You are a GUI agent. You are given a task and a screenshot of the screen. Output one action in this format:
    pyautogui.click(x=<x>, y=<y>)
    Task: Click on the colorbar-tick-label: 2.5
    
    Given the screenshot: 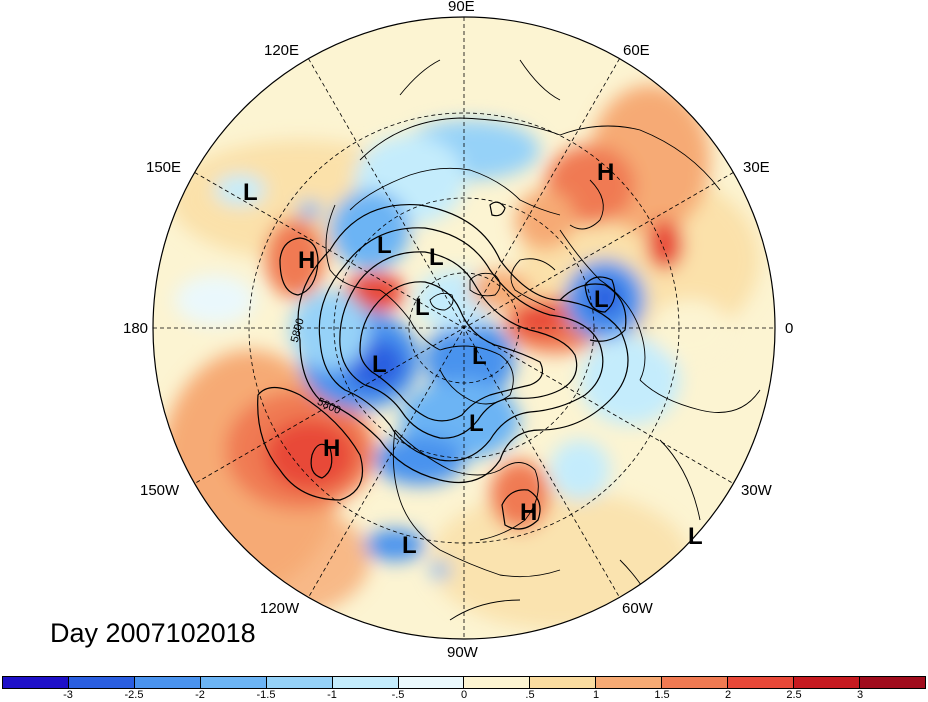 What is the action you would take?
    pyautogui.click(x=794, y=695)
    